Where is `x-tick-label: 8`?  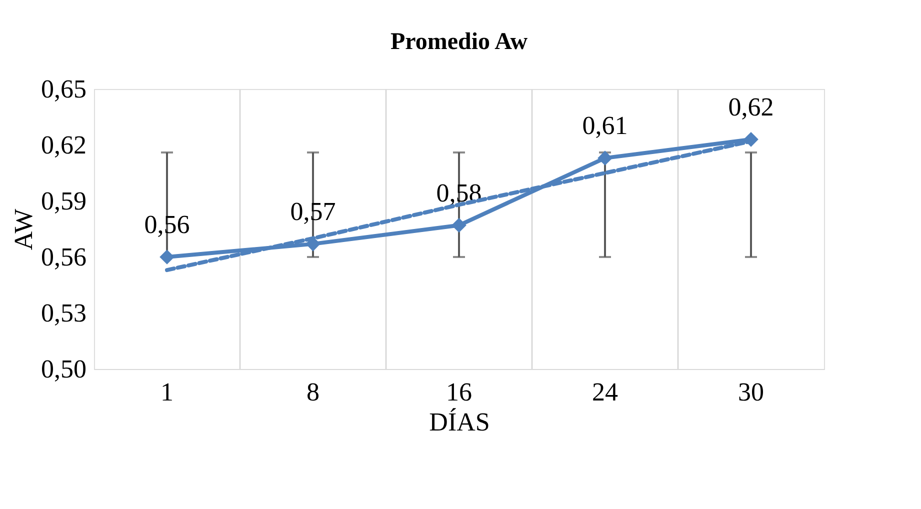
x-tick-label: 8 is located at coordinates (313, 392).